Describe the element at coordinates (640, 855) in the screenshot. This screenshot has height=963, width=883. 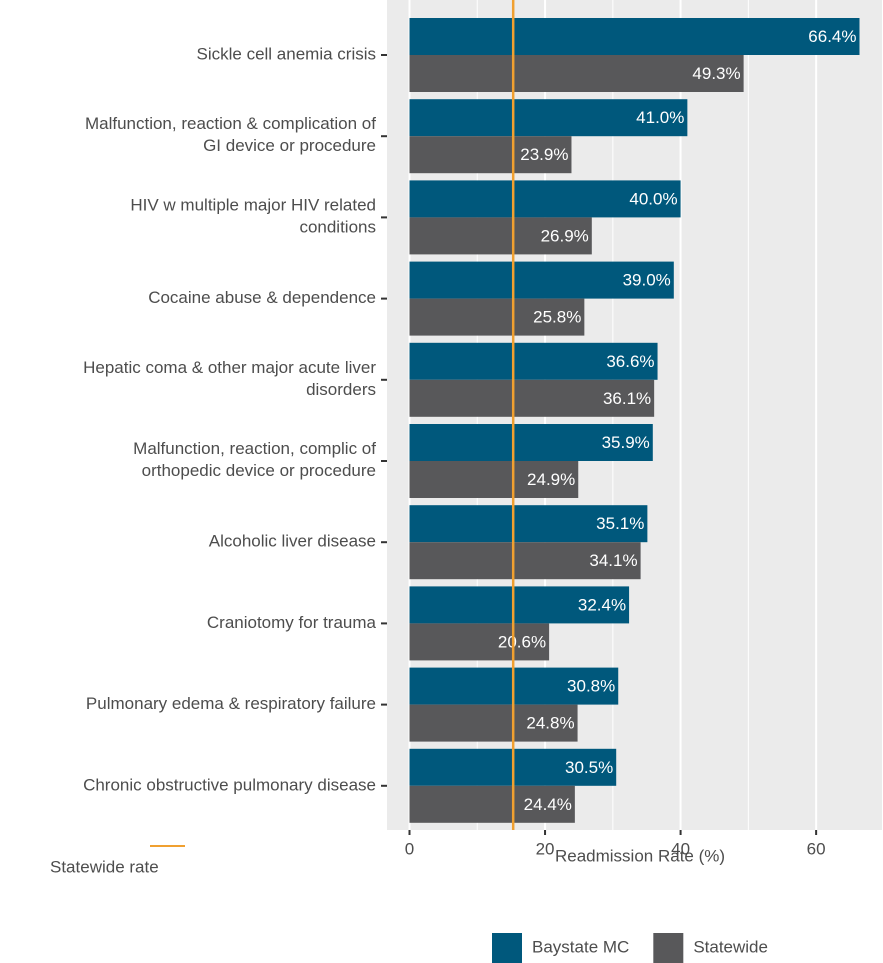
I see `x-axis-label: Readmission Rate (%)` at that location.